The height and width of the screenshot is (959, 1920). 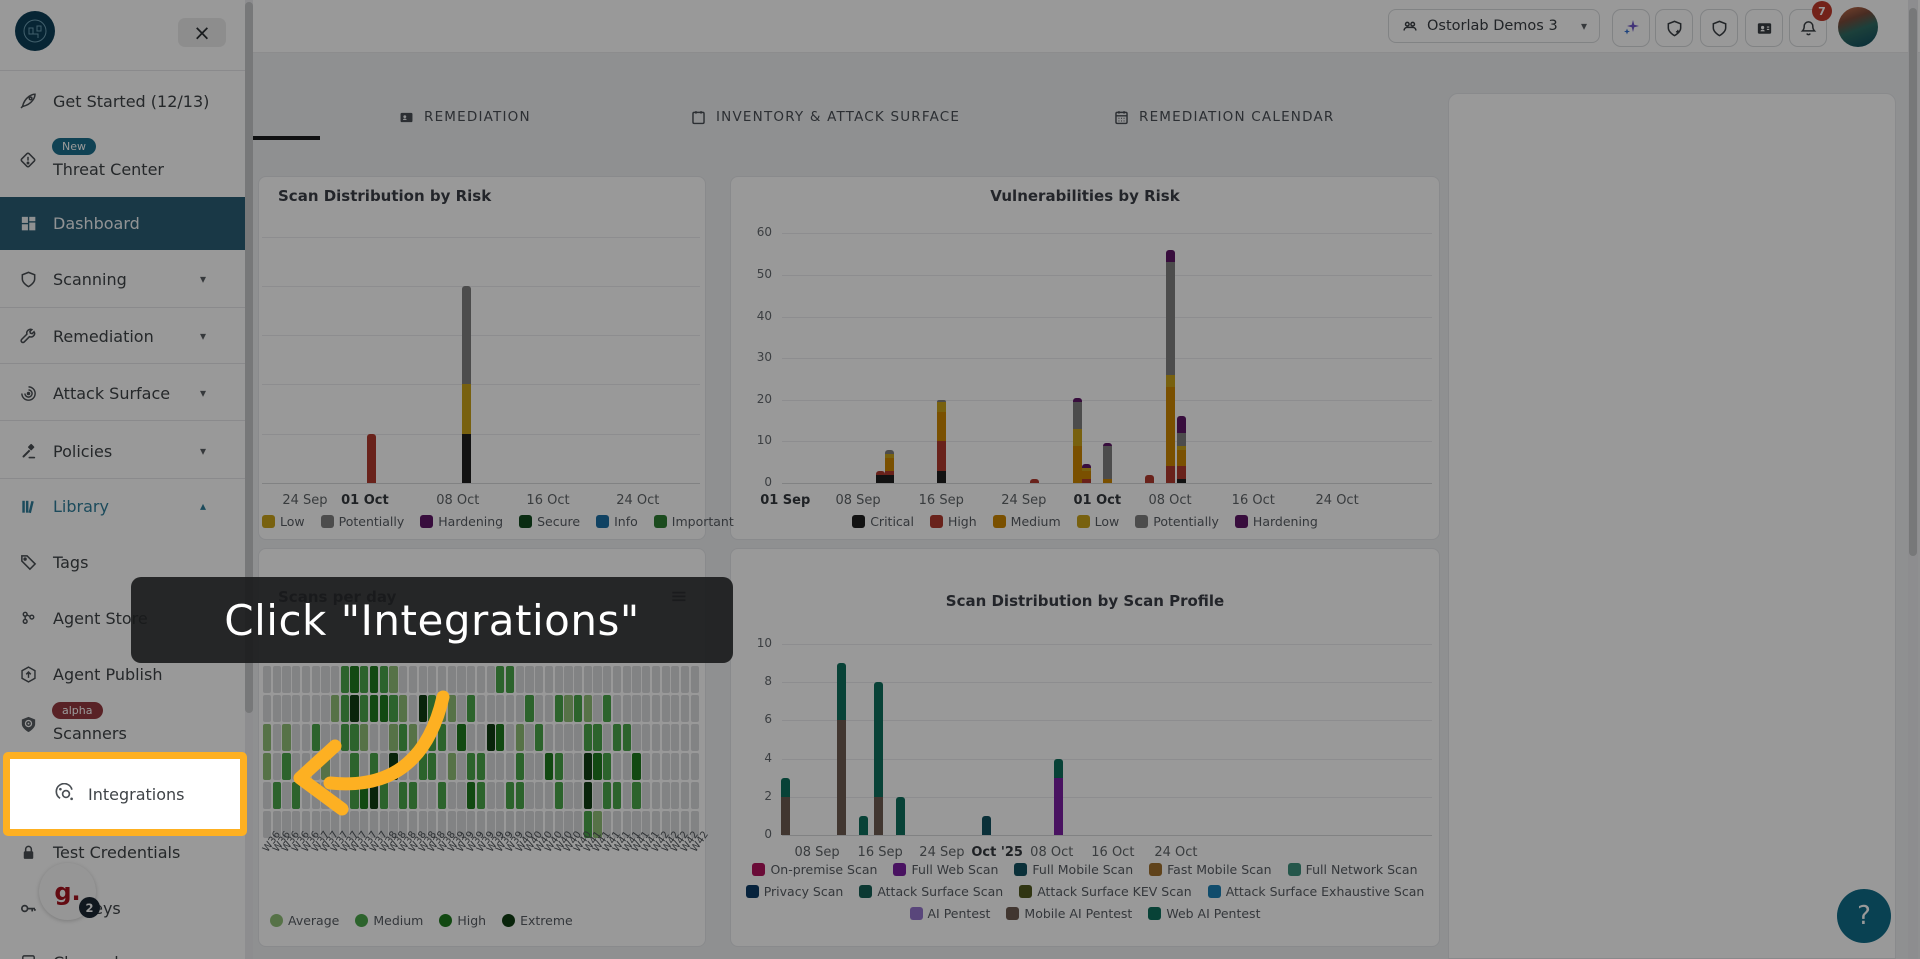 I want to click on tutorial-tooltip-text: Click "Integrations", so click(x=432, y=620).